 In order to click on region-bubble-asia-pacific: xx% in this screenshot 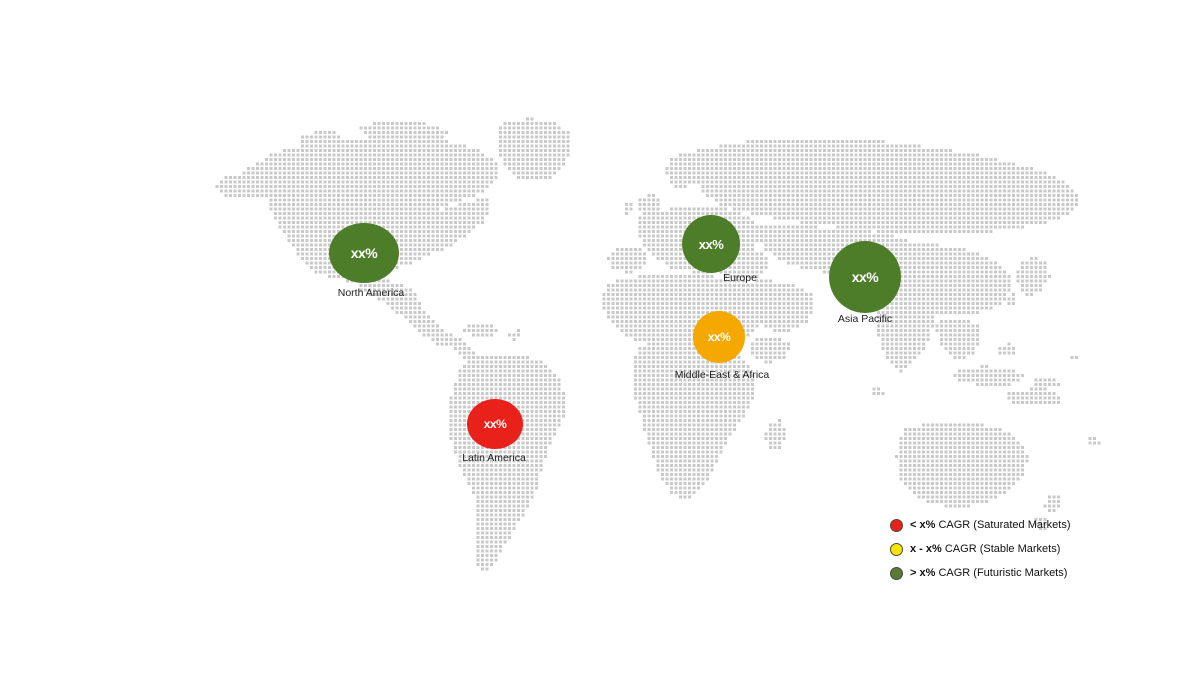, I will do `click(865, 277)`.